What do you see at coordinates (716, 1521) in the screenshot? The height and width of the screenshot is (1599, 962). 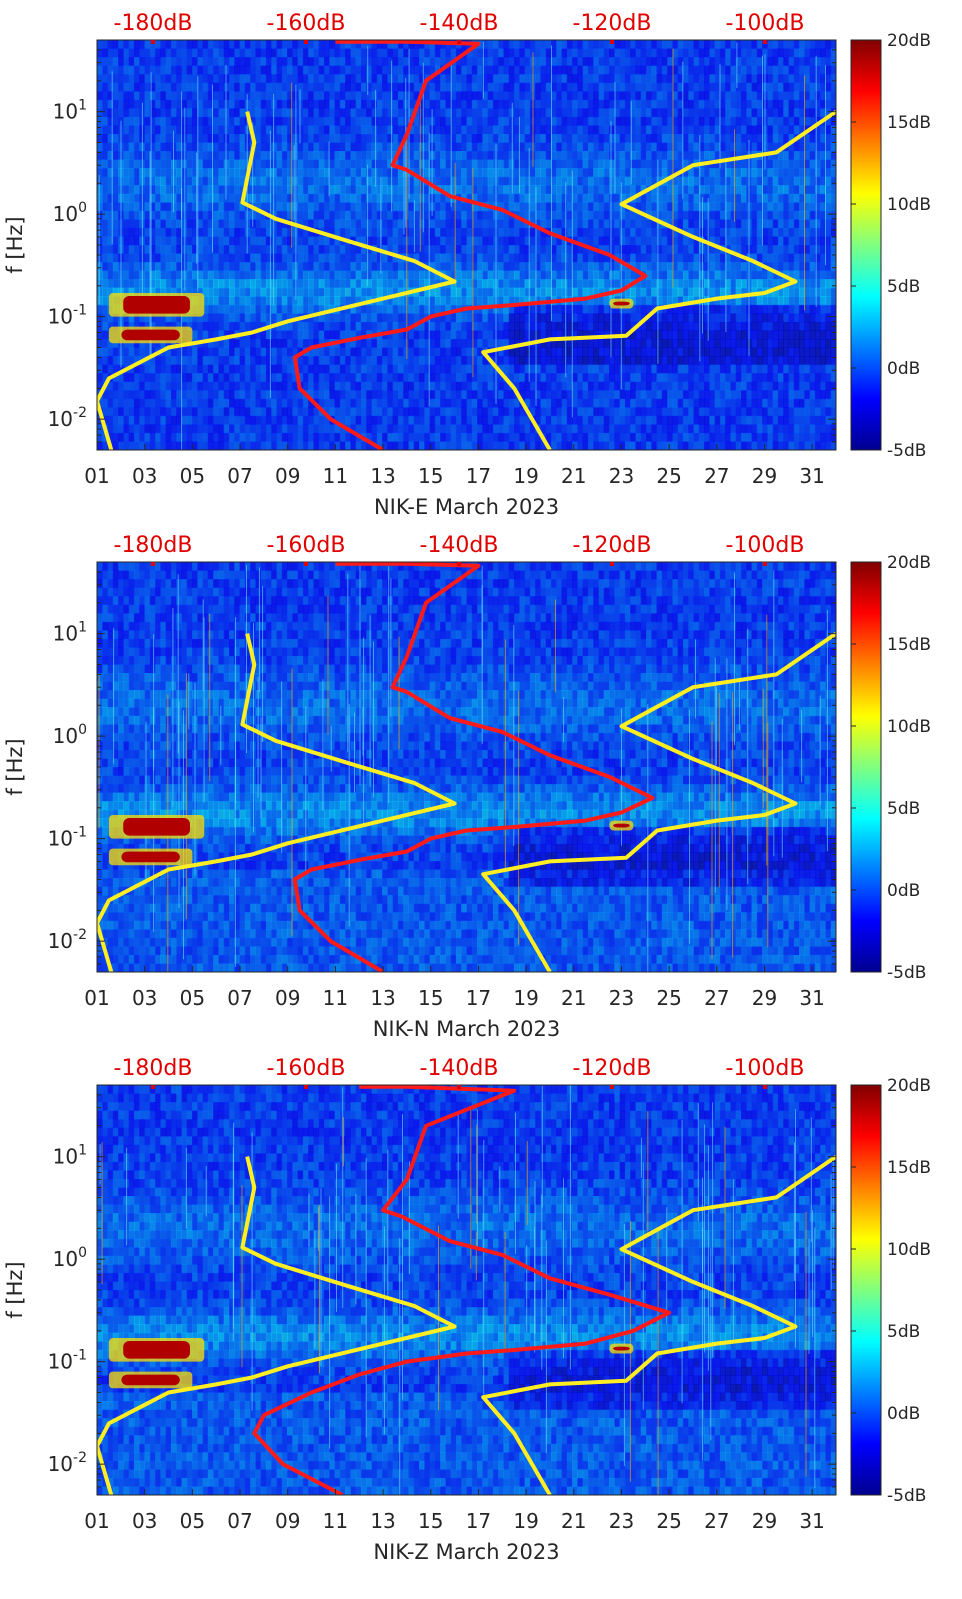 I see `x-tick-label: 27` at bounding box center [716, 1521].